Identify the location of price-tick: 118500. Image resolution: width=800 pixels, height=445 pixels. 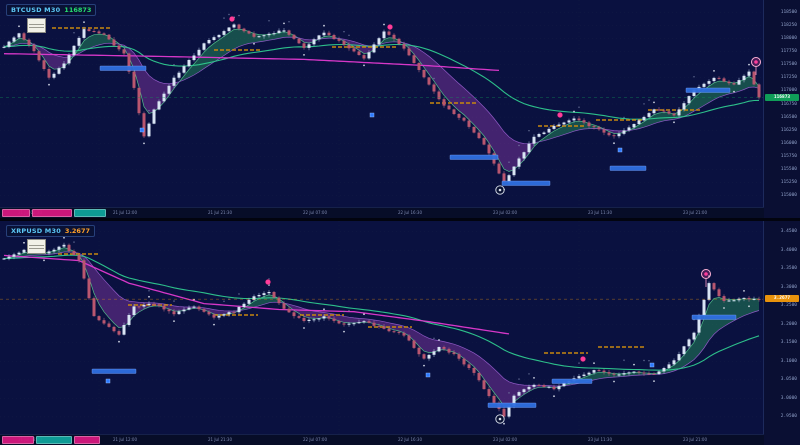
(788, 12).